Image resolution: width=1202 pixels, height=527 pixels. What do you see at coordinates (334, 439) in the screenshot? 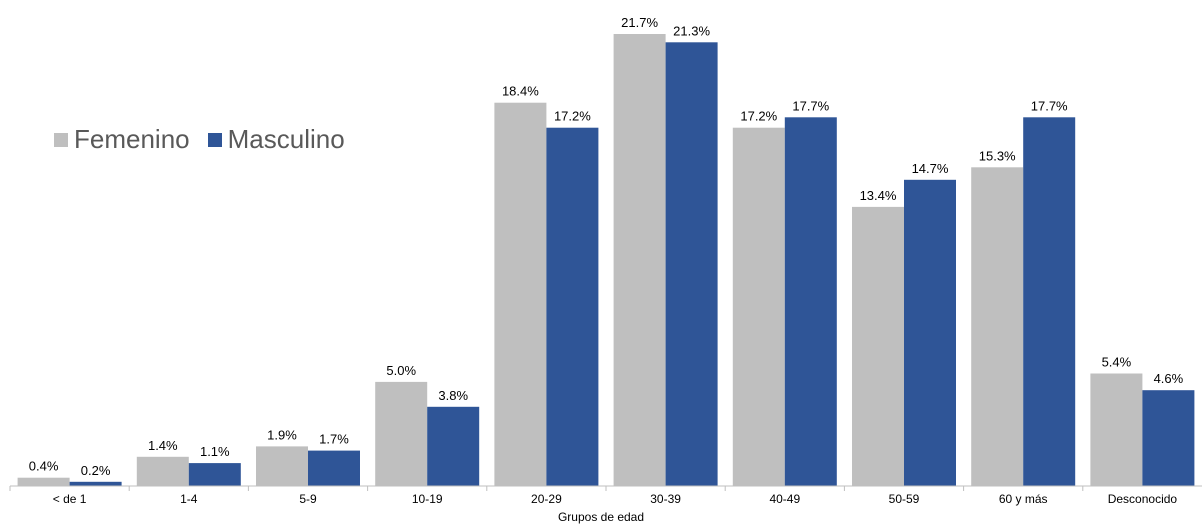
I see `data-label-masculino-2: 1.7%` at bounding box center [334, 439].